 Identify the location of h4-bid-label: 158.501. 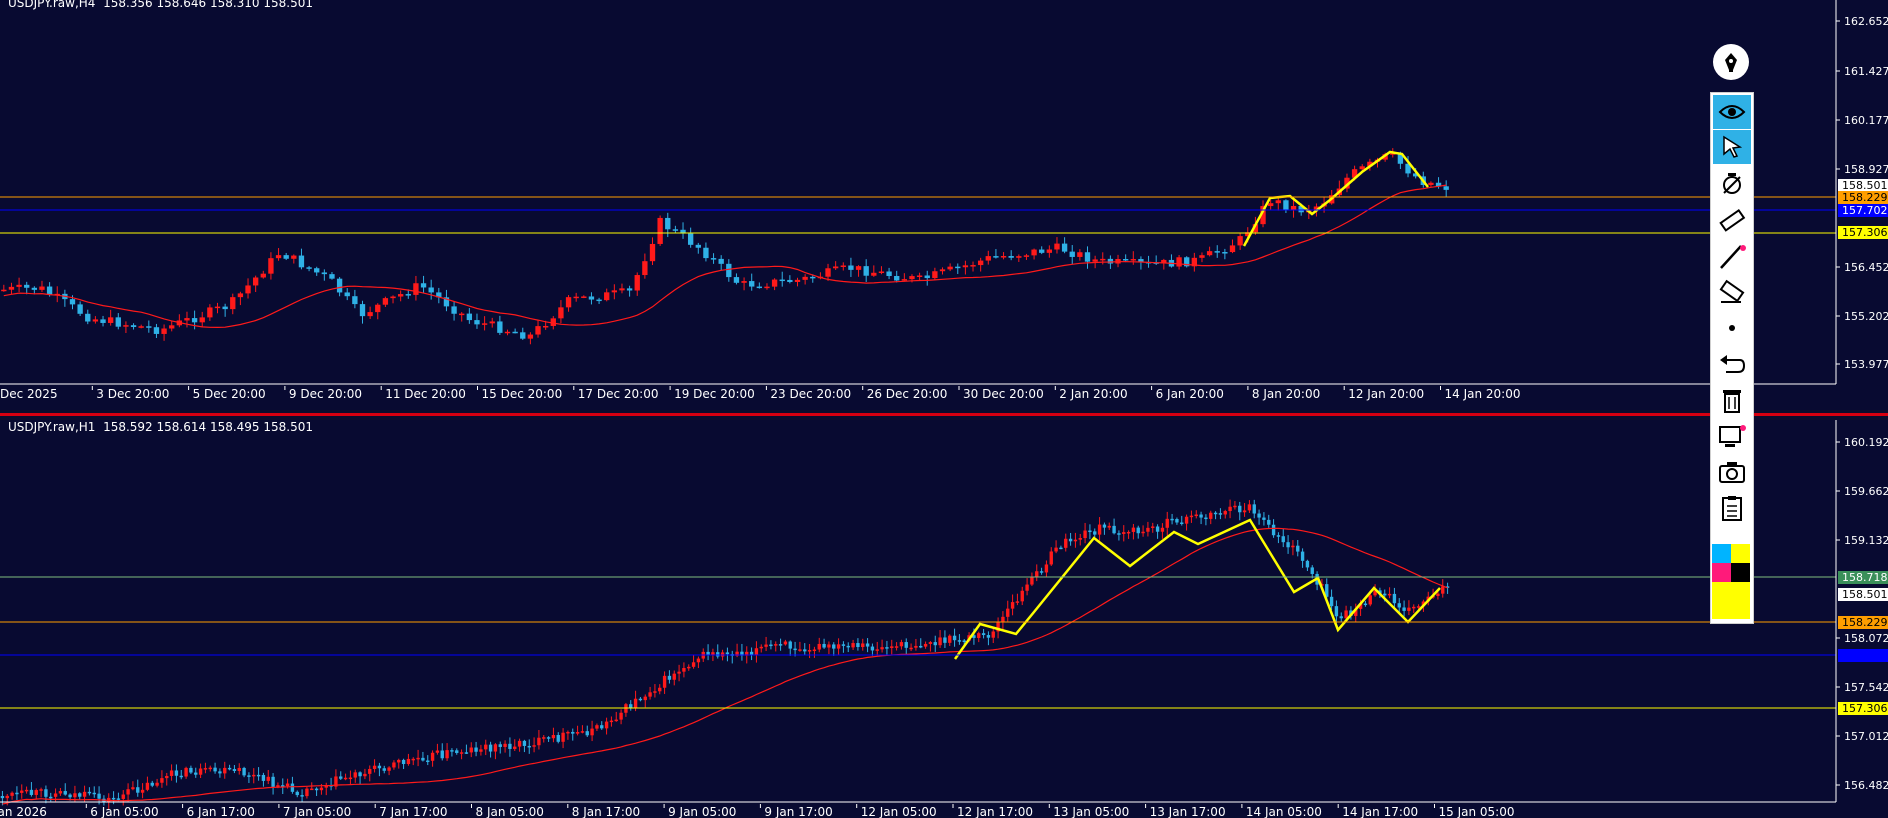
(1865, 185).